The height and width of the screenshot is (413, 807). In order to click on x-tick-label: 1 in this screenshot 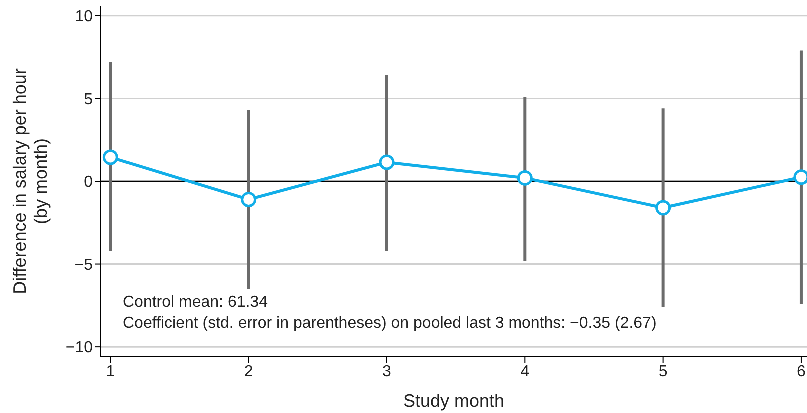, I will do `click(111, 371)`.